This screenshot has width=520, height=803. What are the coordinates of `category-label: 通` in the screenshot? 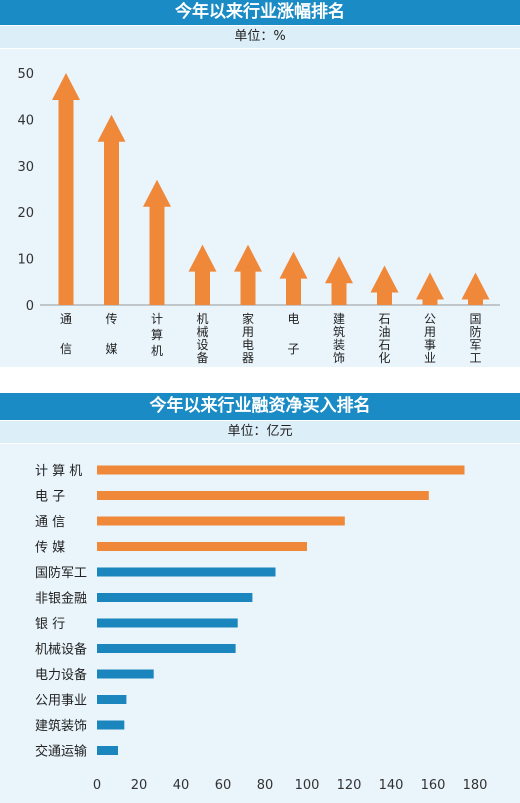 It's located at (66, 319).